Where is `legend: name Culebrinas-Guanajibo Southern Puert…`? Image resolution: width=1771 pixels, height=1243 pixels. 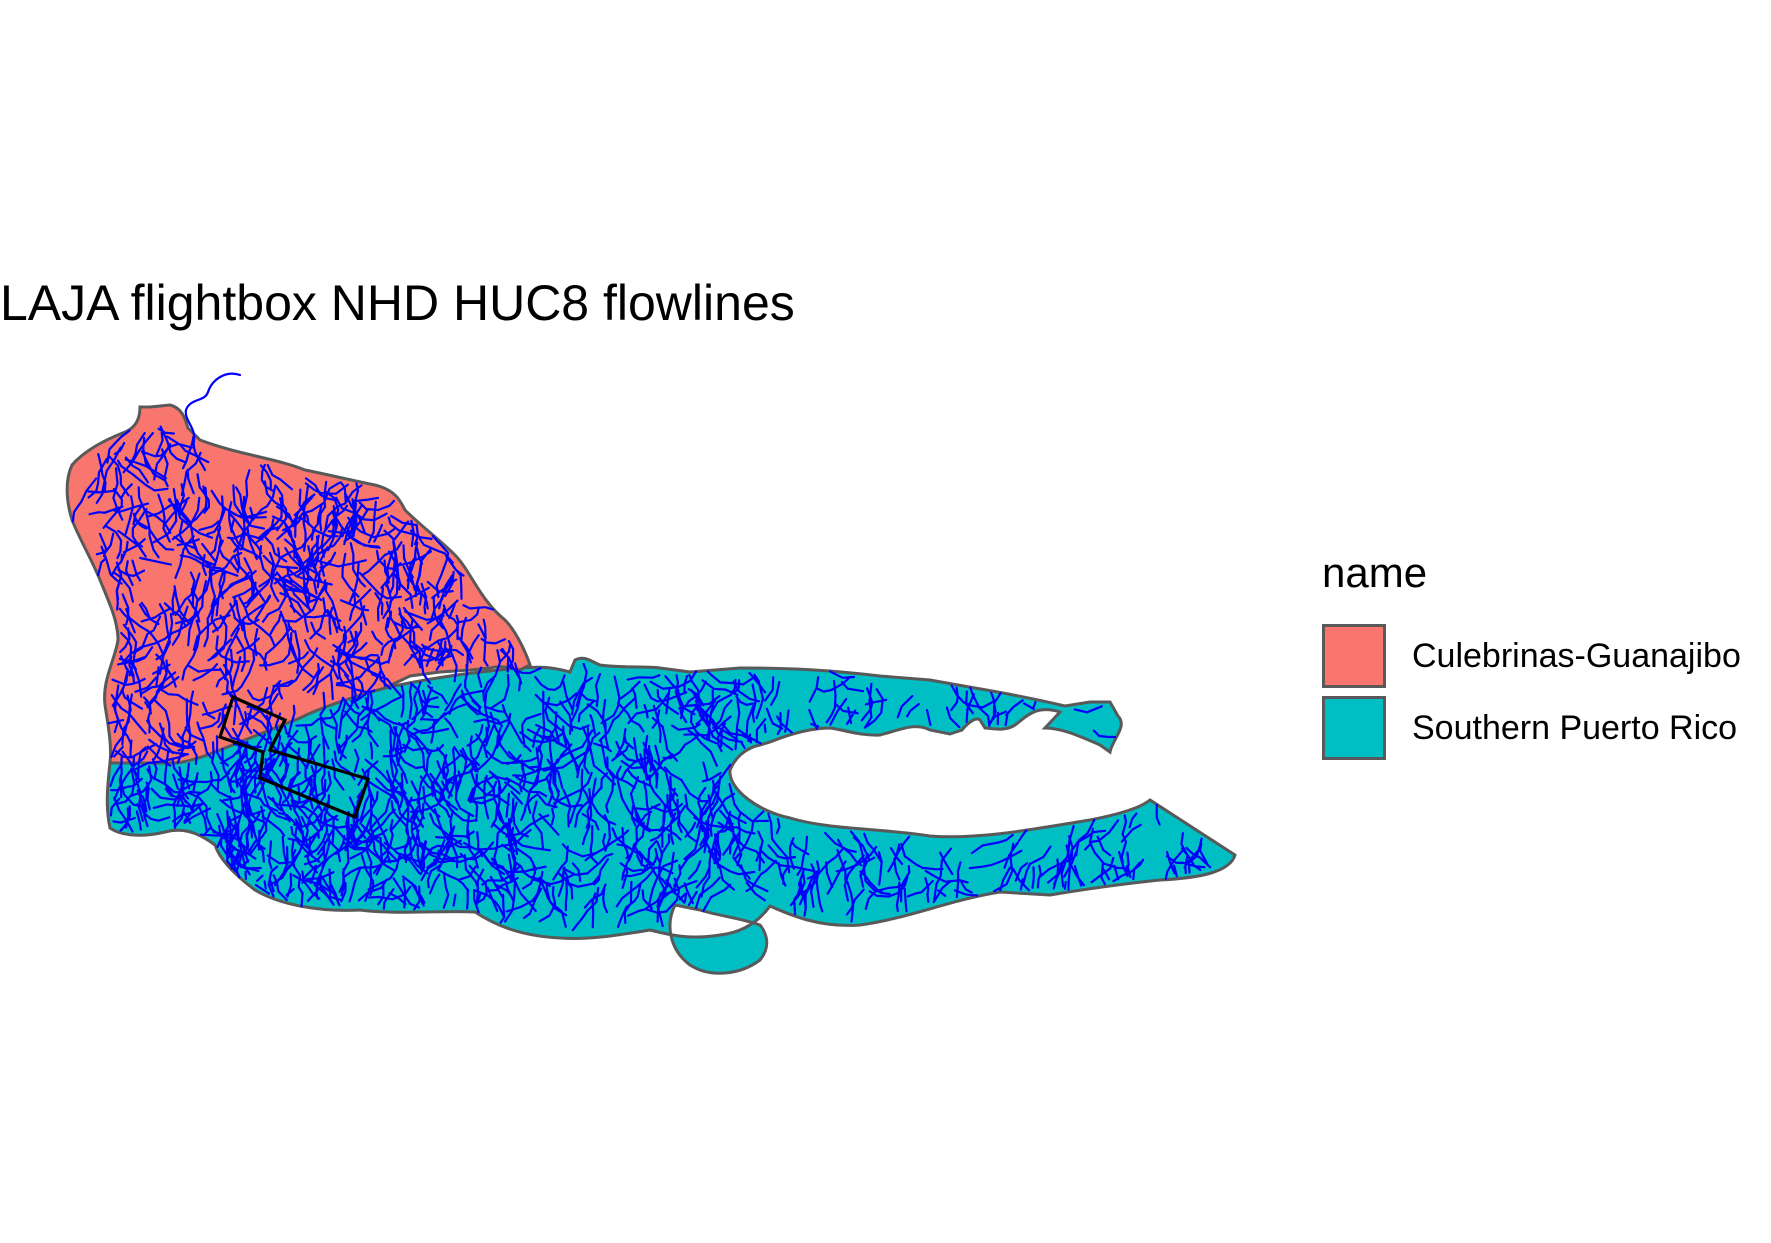 legend: name Culebrinas-Guanajibo Southern Puert… is located at coordinates (1531, 658).